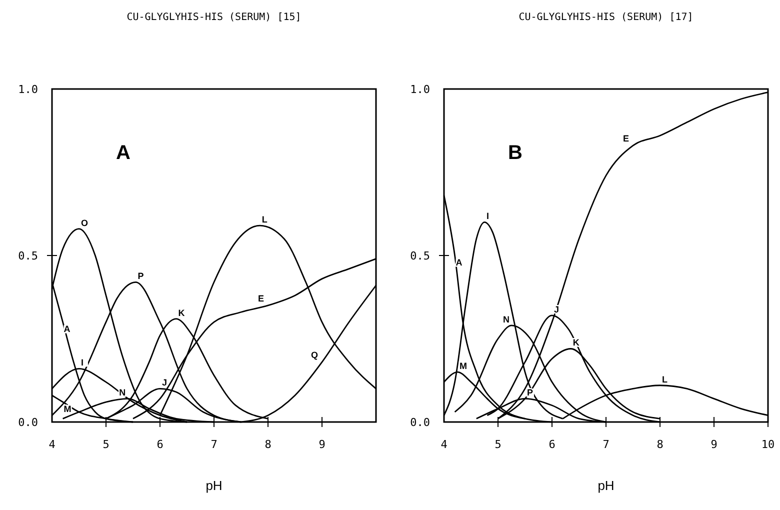 The image size is (780, 510). I want to click on x-tick-label: 10, so click(768, 444).